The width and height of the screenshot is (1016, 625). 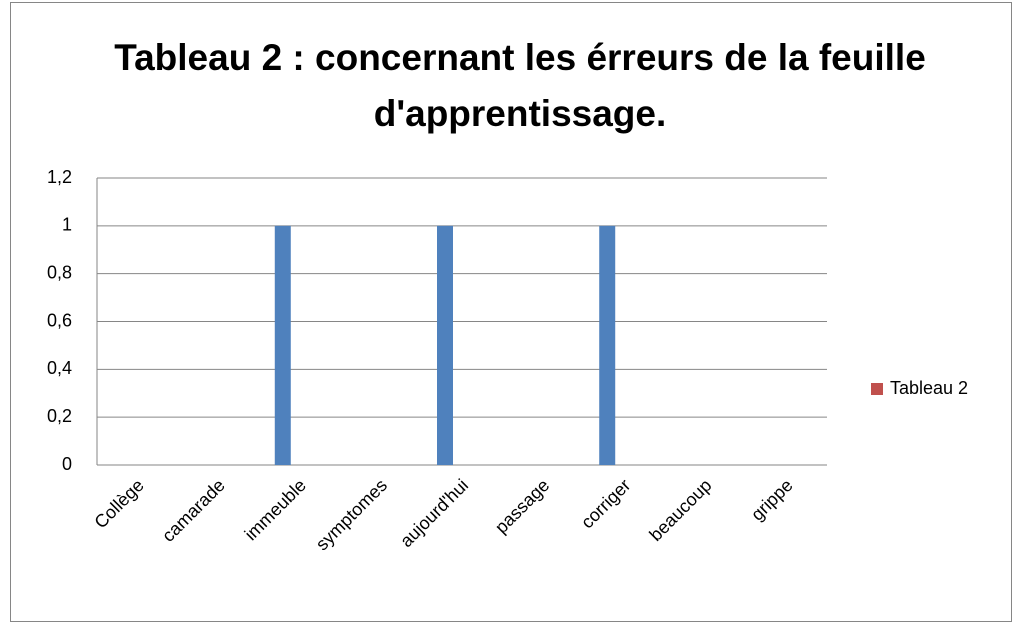 I want to click on y-tick-label: 0,4, so click(x=59, y=368).